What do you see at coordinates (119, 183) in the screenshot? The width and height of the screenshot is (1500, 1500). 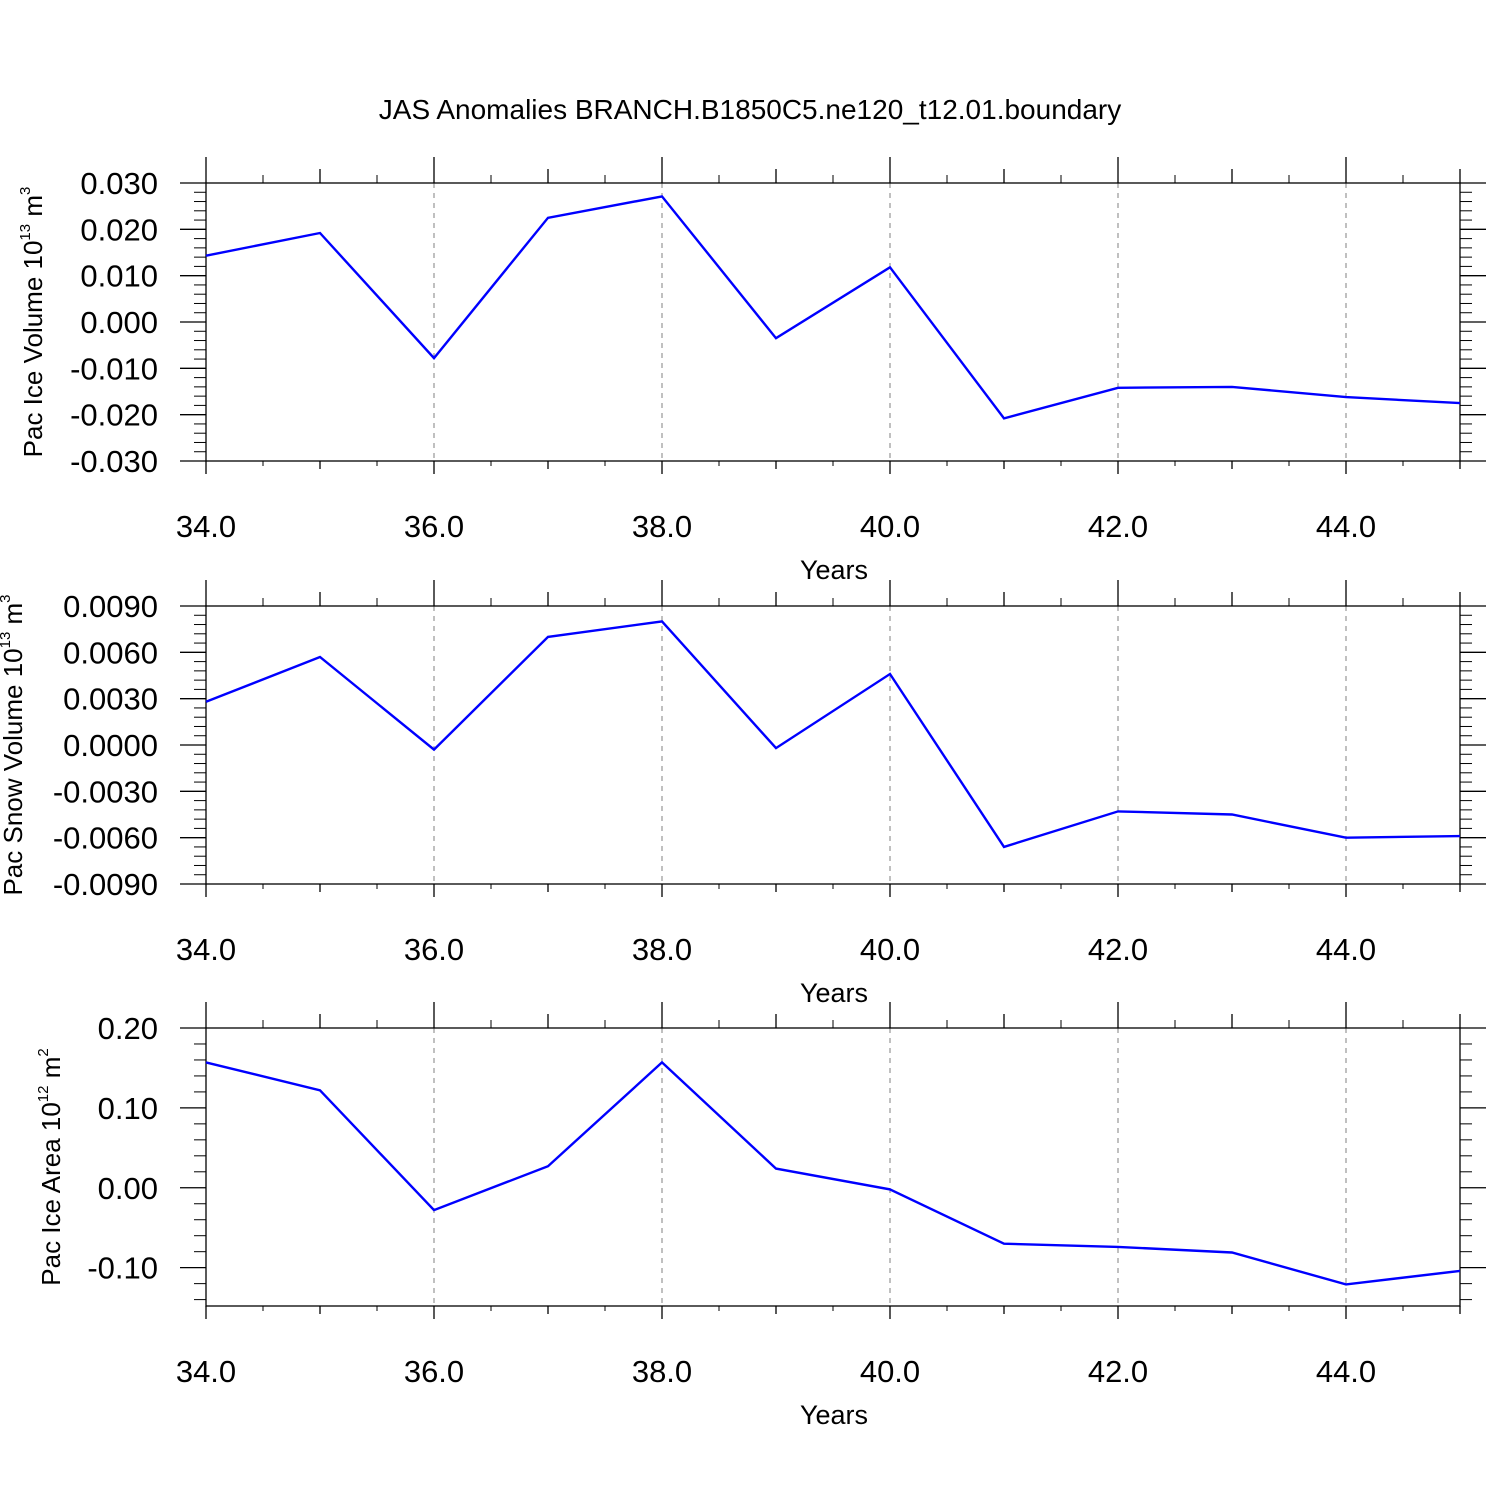 I see `y-tick-label: 0.030` at bounding box center [119, 183].